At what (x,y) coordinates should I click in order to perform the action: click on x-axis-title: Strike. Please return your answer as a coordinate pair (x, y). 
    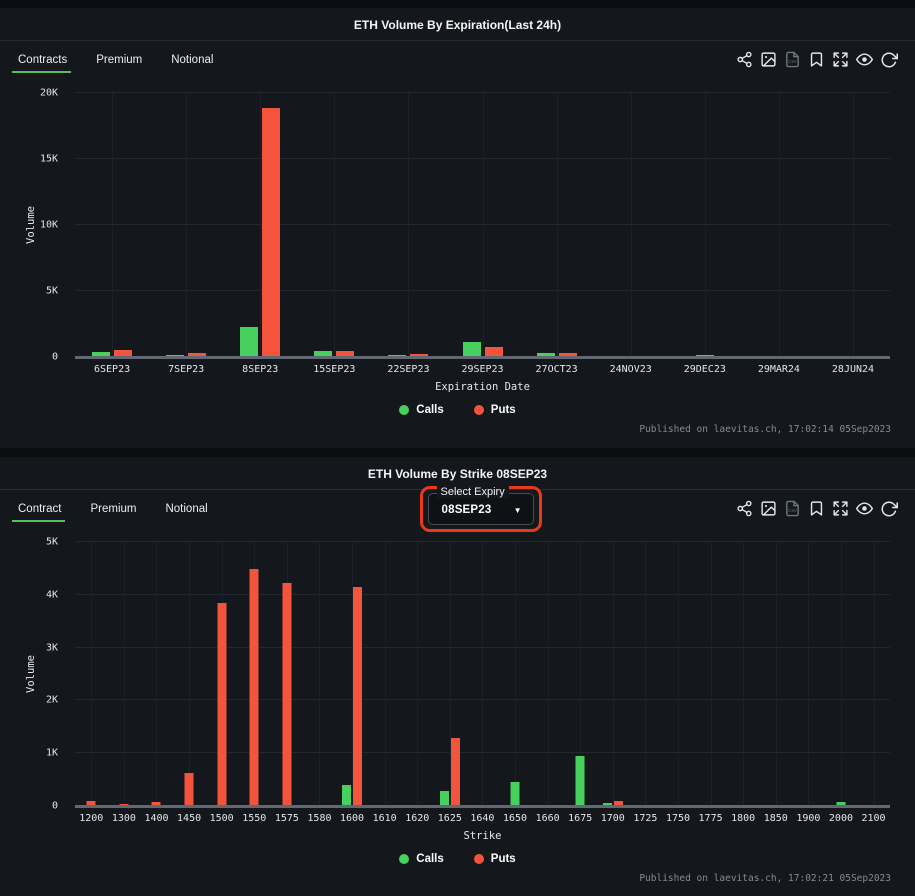
    Looking at the image, I should click on (482, 836).